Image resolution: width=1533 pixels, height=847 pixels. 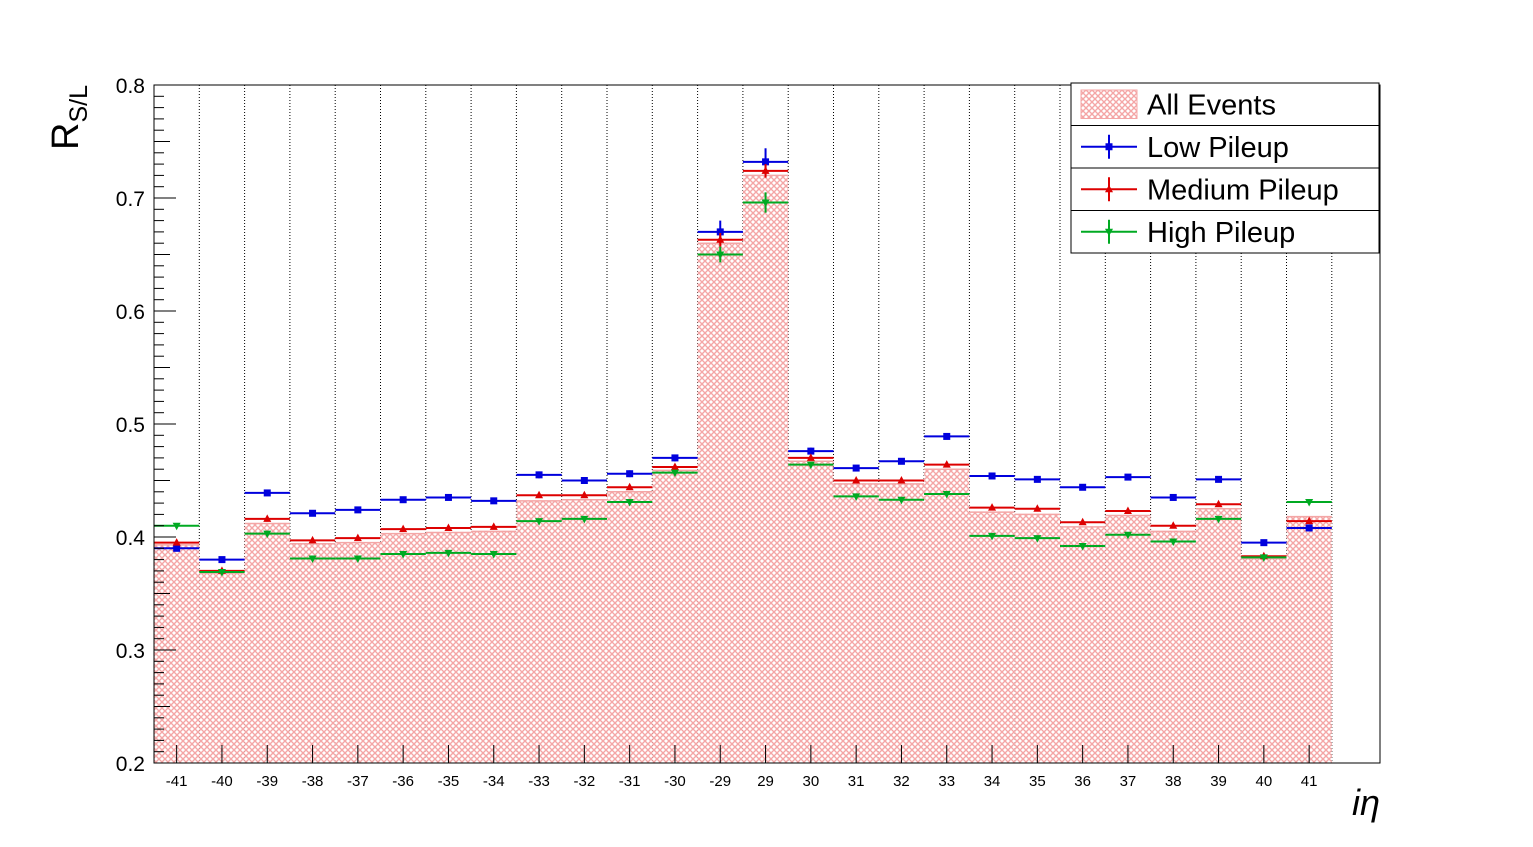 What do you see at coordinates (1366, 802) in the screenshot?
I see `x-axis-title: iη` at bounding box center [1366, 802].